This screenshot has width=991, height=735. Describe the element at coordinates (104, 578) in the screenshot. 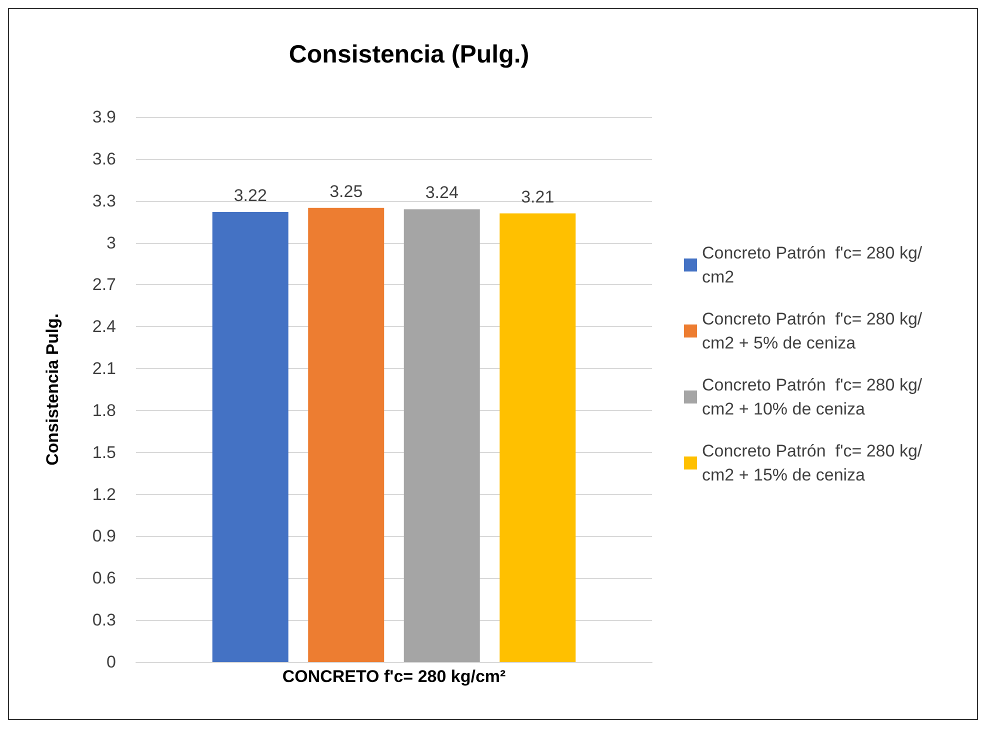

I see `y-tick-label: 0.6` at that location.